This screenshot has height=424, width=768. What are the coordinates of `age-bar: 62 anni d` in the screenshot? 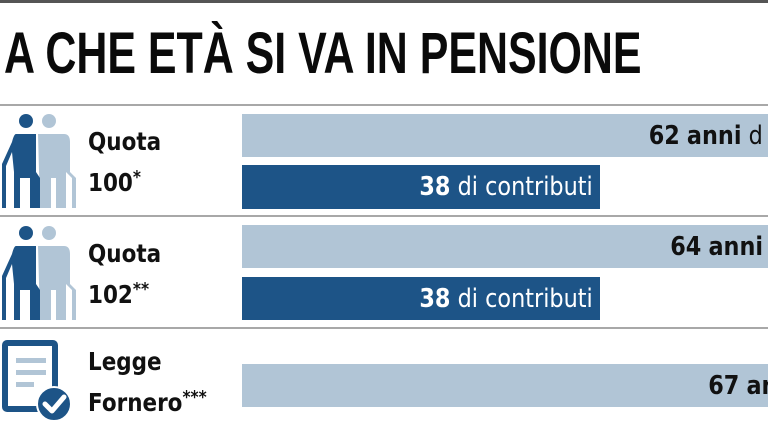 It's located at (505, 135).